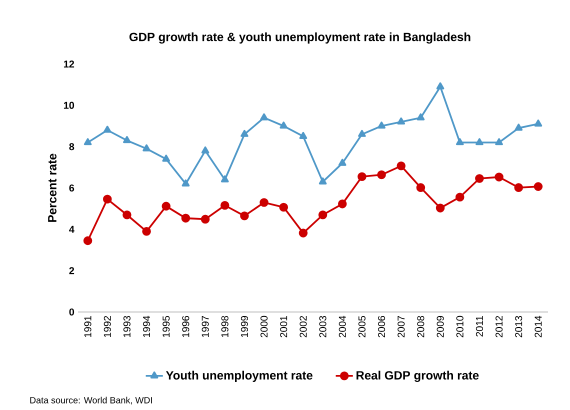 The width and height of the screenshot is (570, 410). What do you see at coordinates (420, 327) in the screenshot?
I see `x-tick-label: 2008` at bounding box center [420, 327].